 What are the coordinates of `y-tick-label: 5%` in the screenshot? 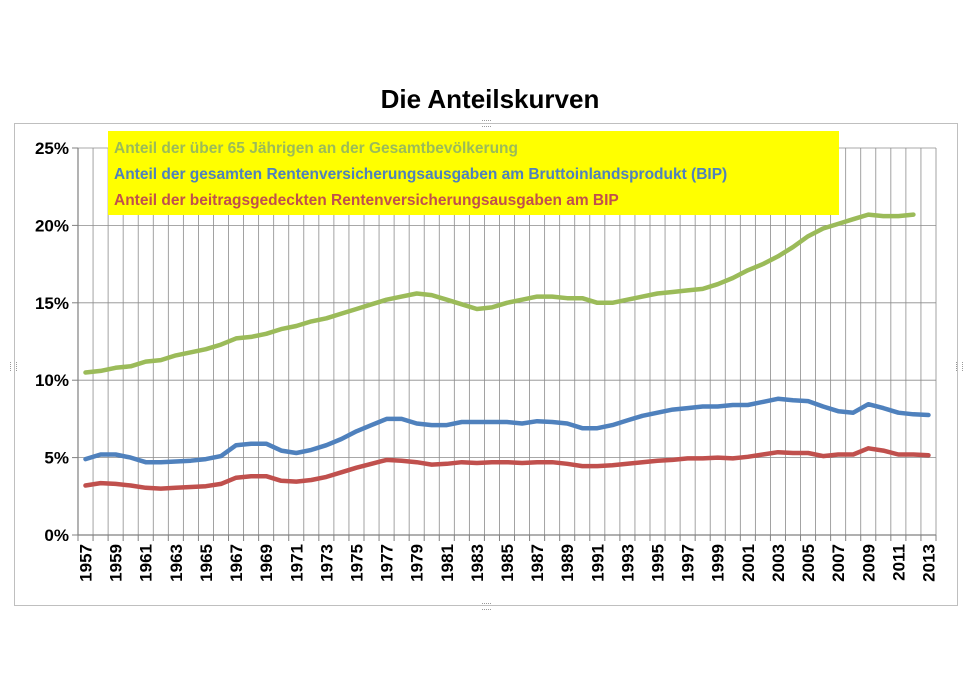 It's located at (56, 458).